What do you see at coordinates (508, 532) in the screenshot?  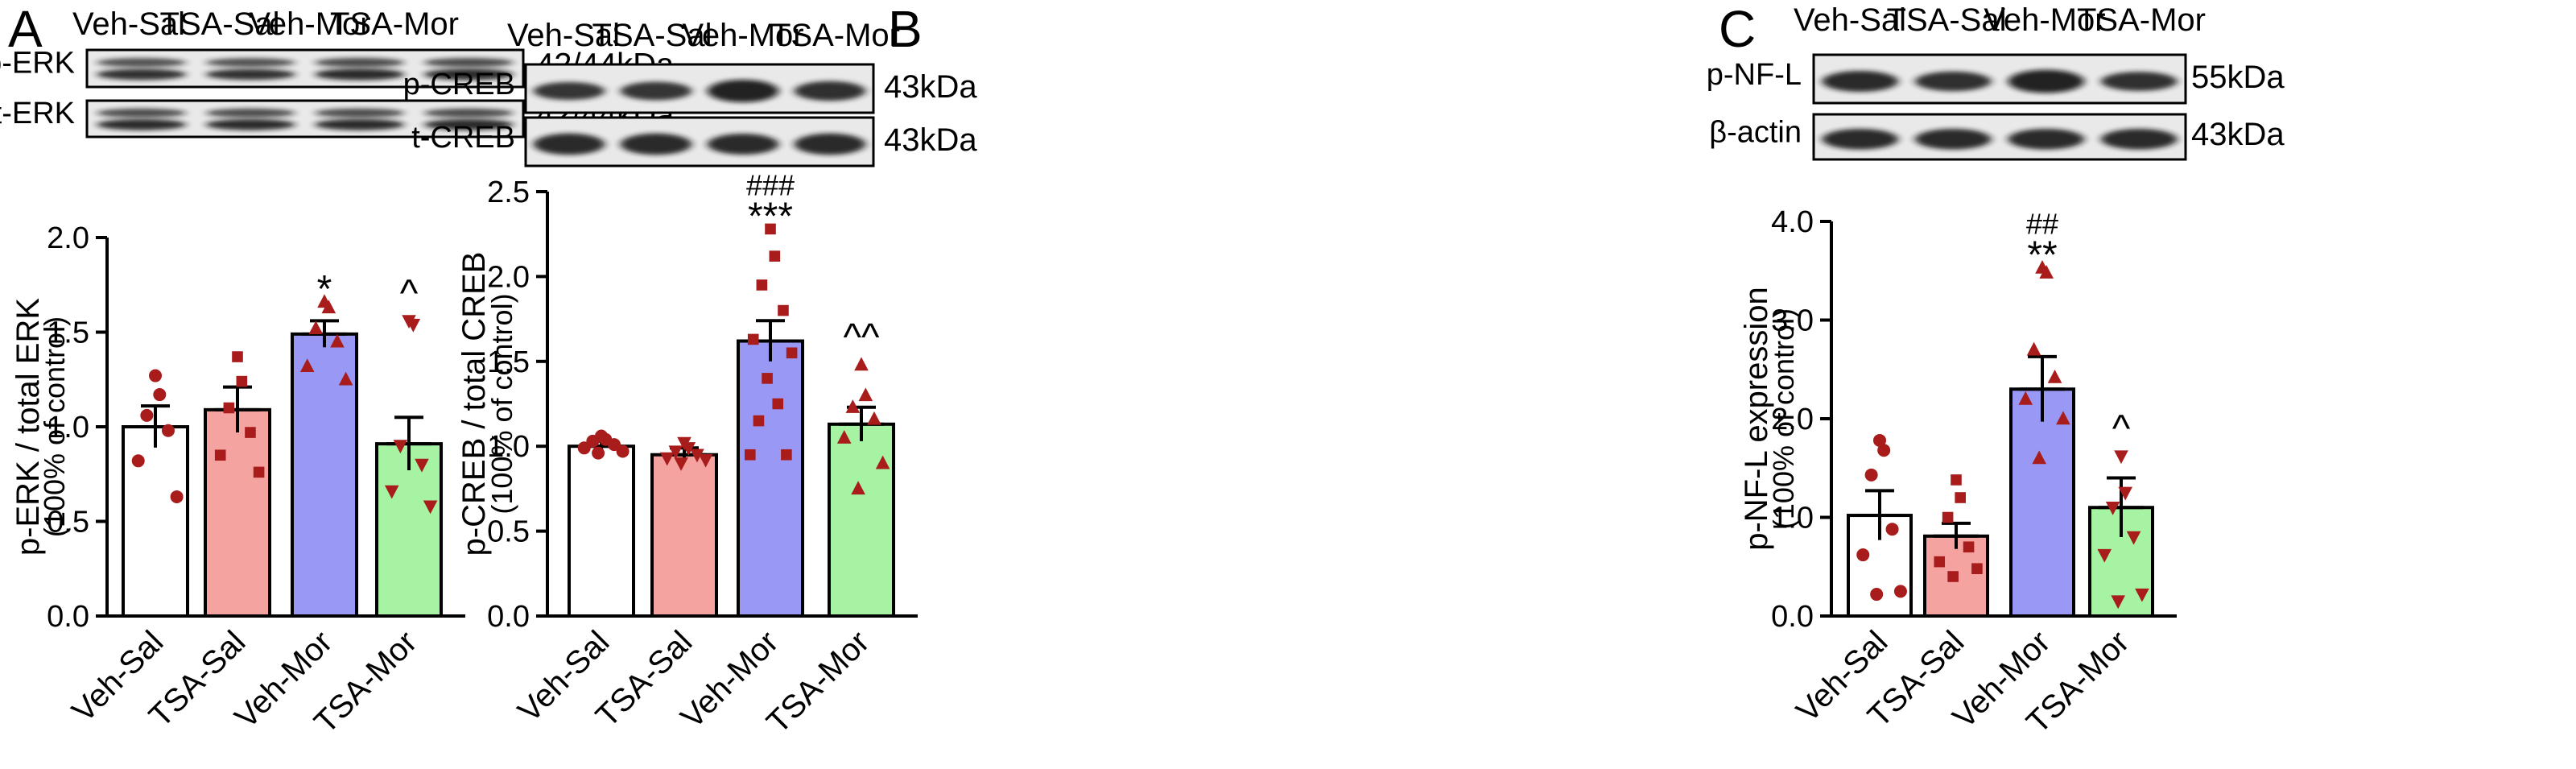 I see `y-tick-label: 0.5` at bounding box center [508, 532].